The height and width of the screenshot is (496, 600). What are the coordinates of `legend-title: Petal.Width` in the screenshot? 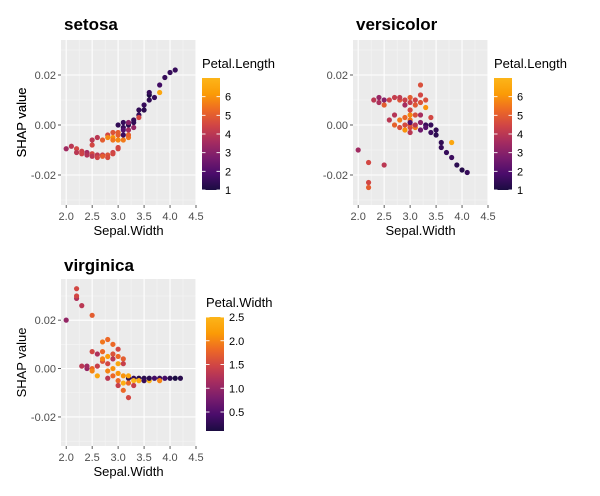 It's located at (239, 302).